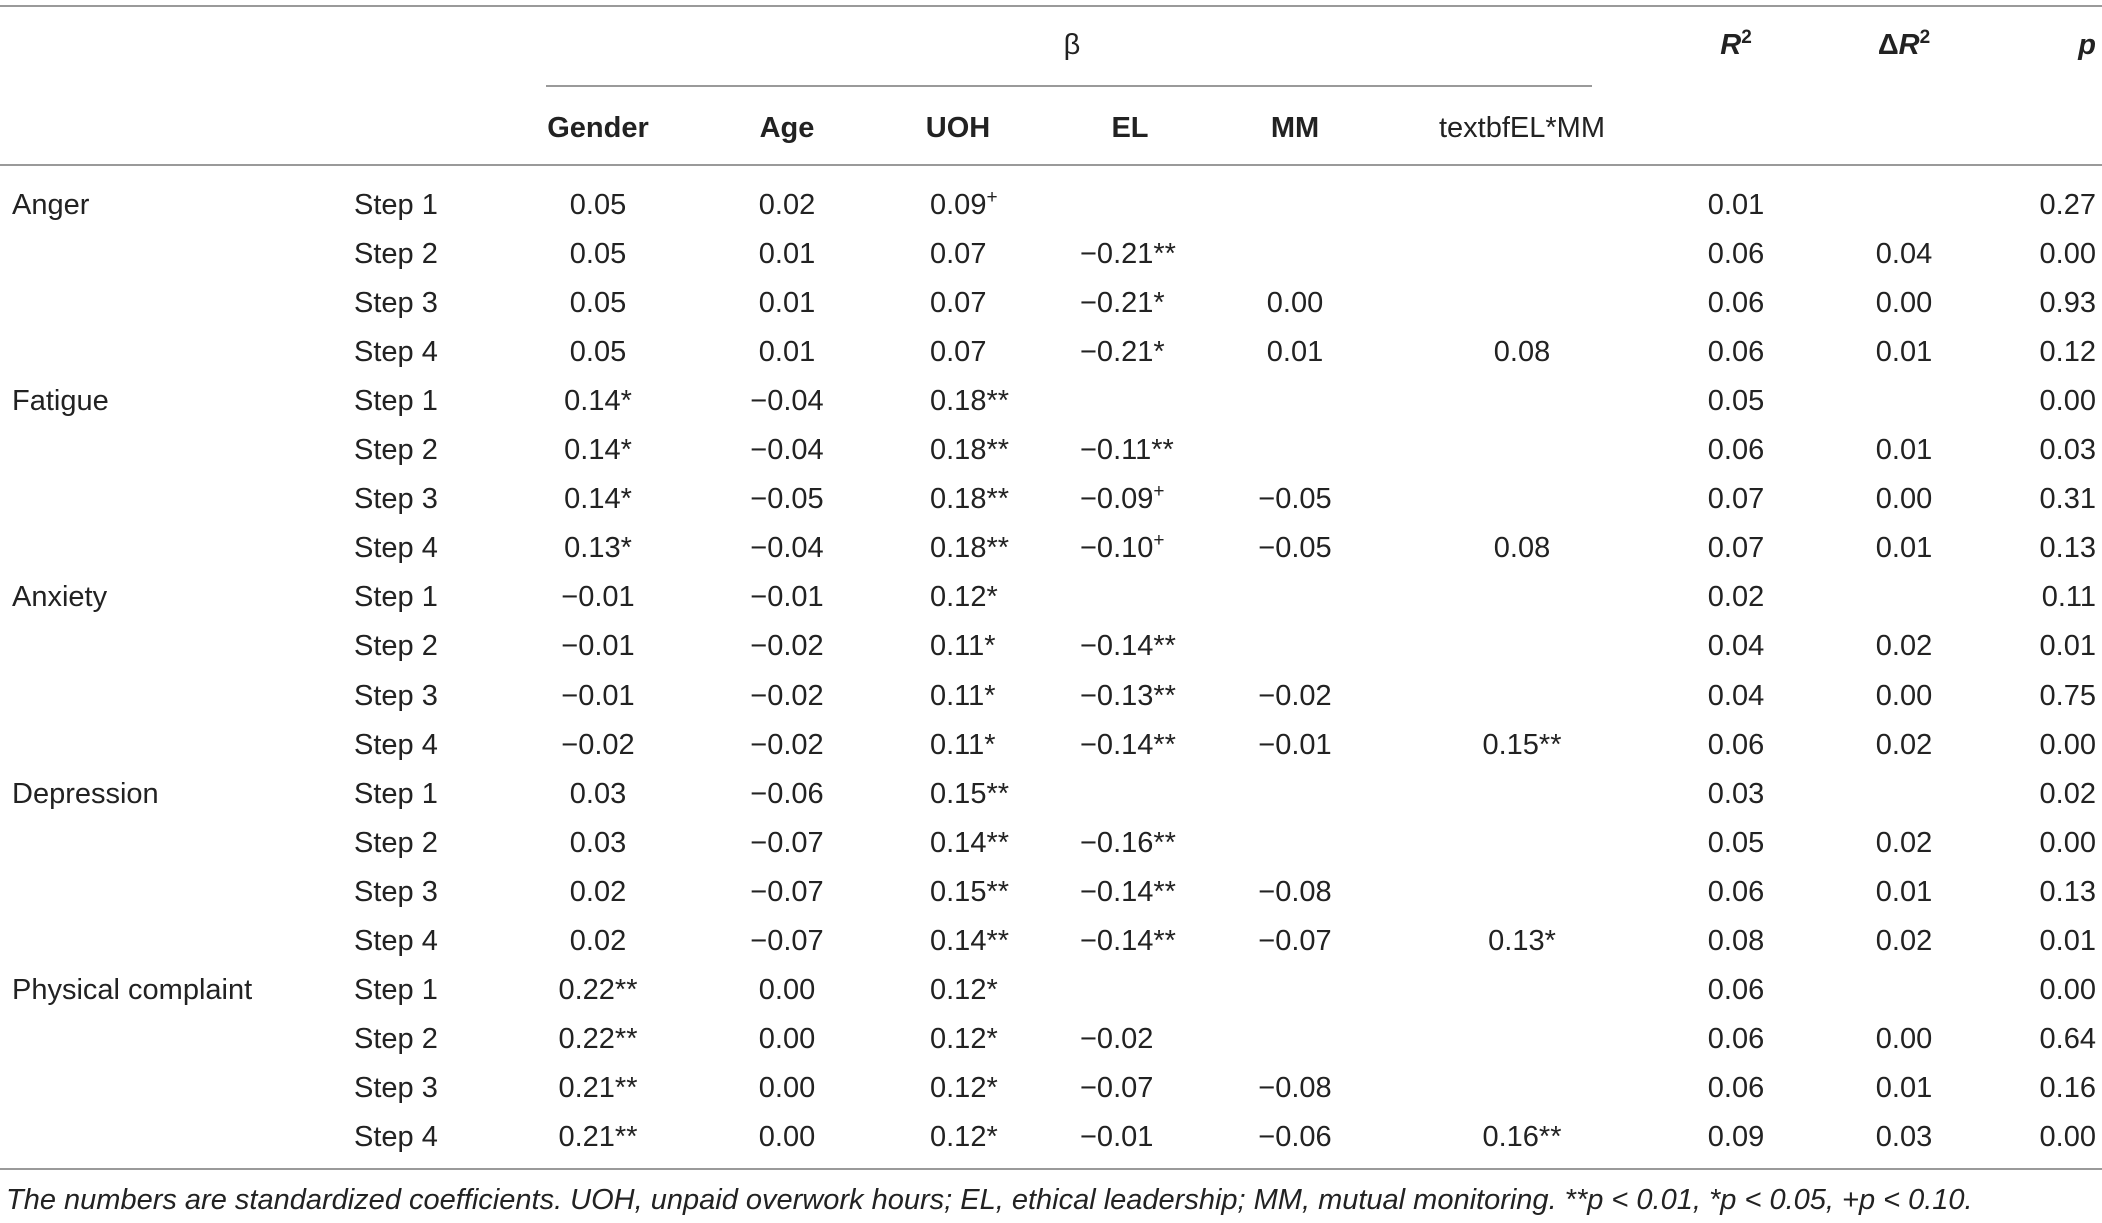 This screenshot has width=2102, height=1223. I want to click on col-header-delta-r2: ΔR2, so click(1904, 45).